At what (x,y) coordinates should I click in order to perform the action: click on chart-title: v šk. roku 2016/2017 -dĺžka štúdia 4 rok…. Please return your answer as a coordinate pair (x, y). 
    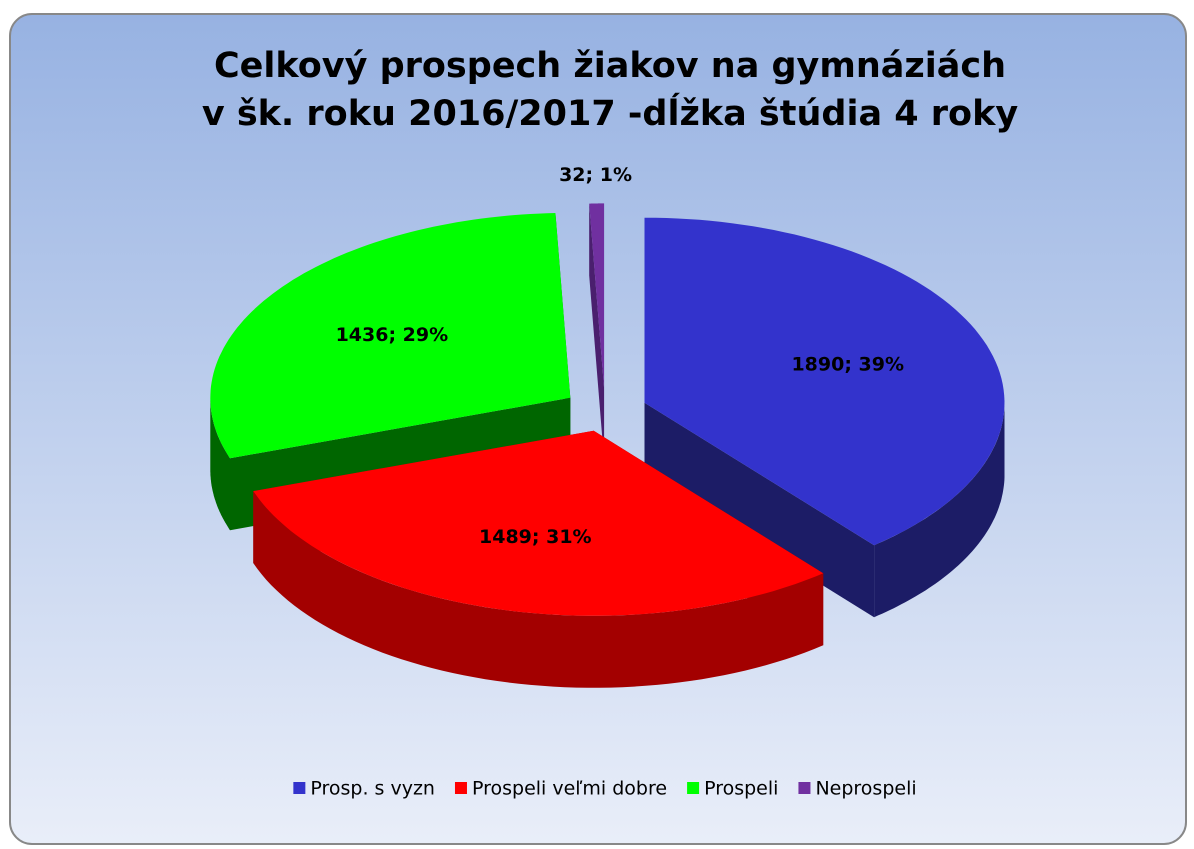
    Looking at the image, I should click on (610, 113).